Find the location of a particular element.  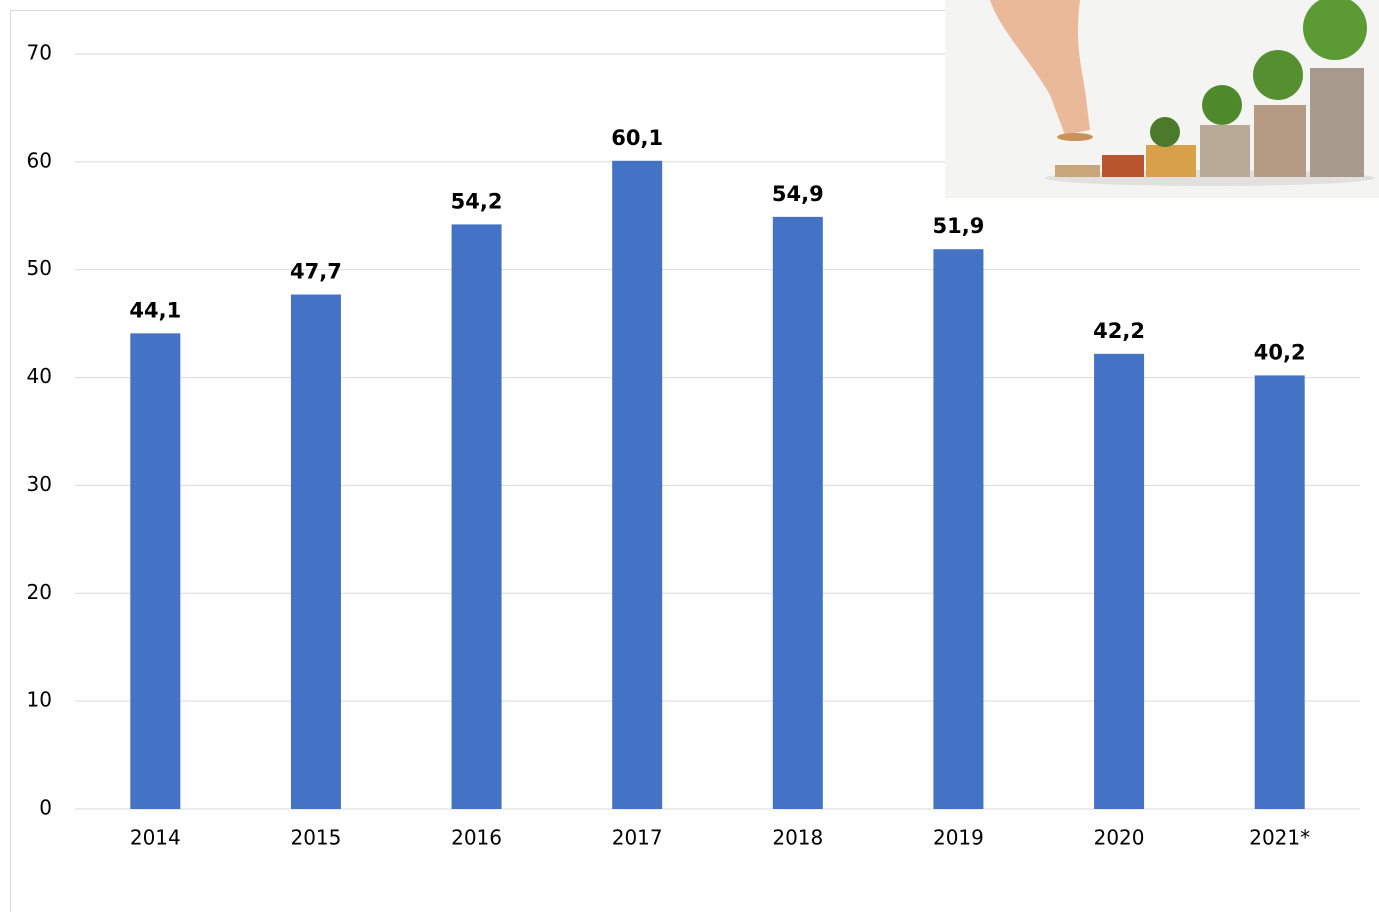

x-tick-label: 2019 is located at coordinates (958, 838).